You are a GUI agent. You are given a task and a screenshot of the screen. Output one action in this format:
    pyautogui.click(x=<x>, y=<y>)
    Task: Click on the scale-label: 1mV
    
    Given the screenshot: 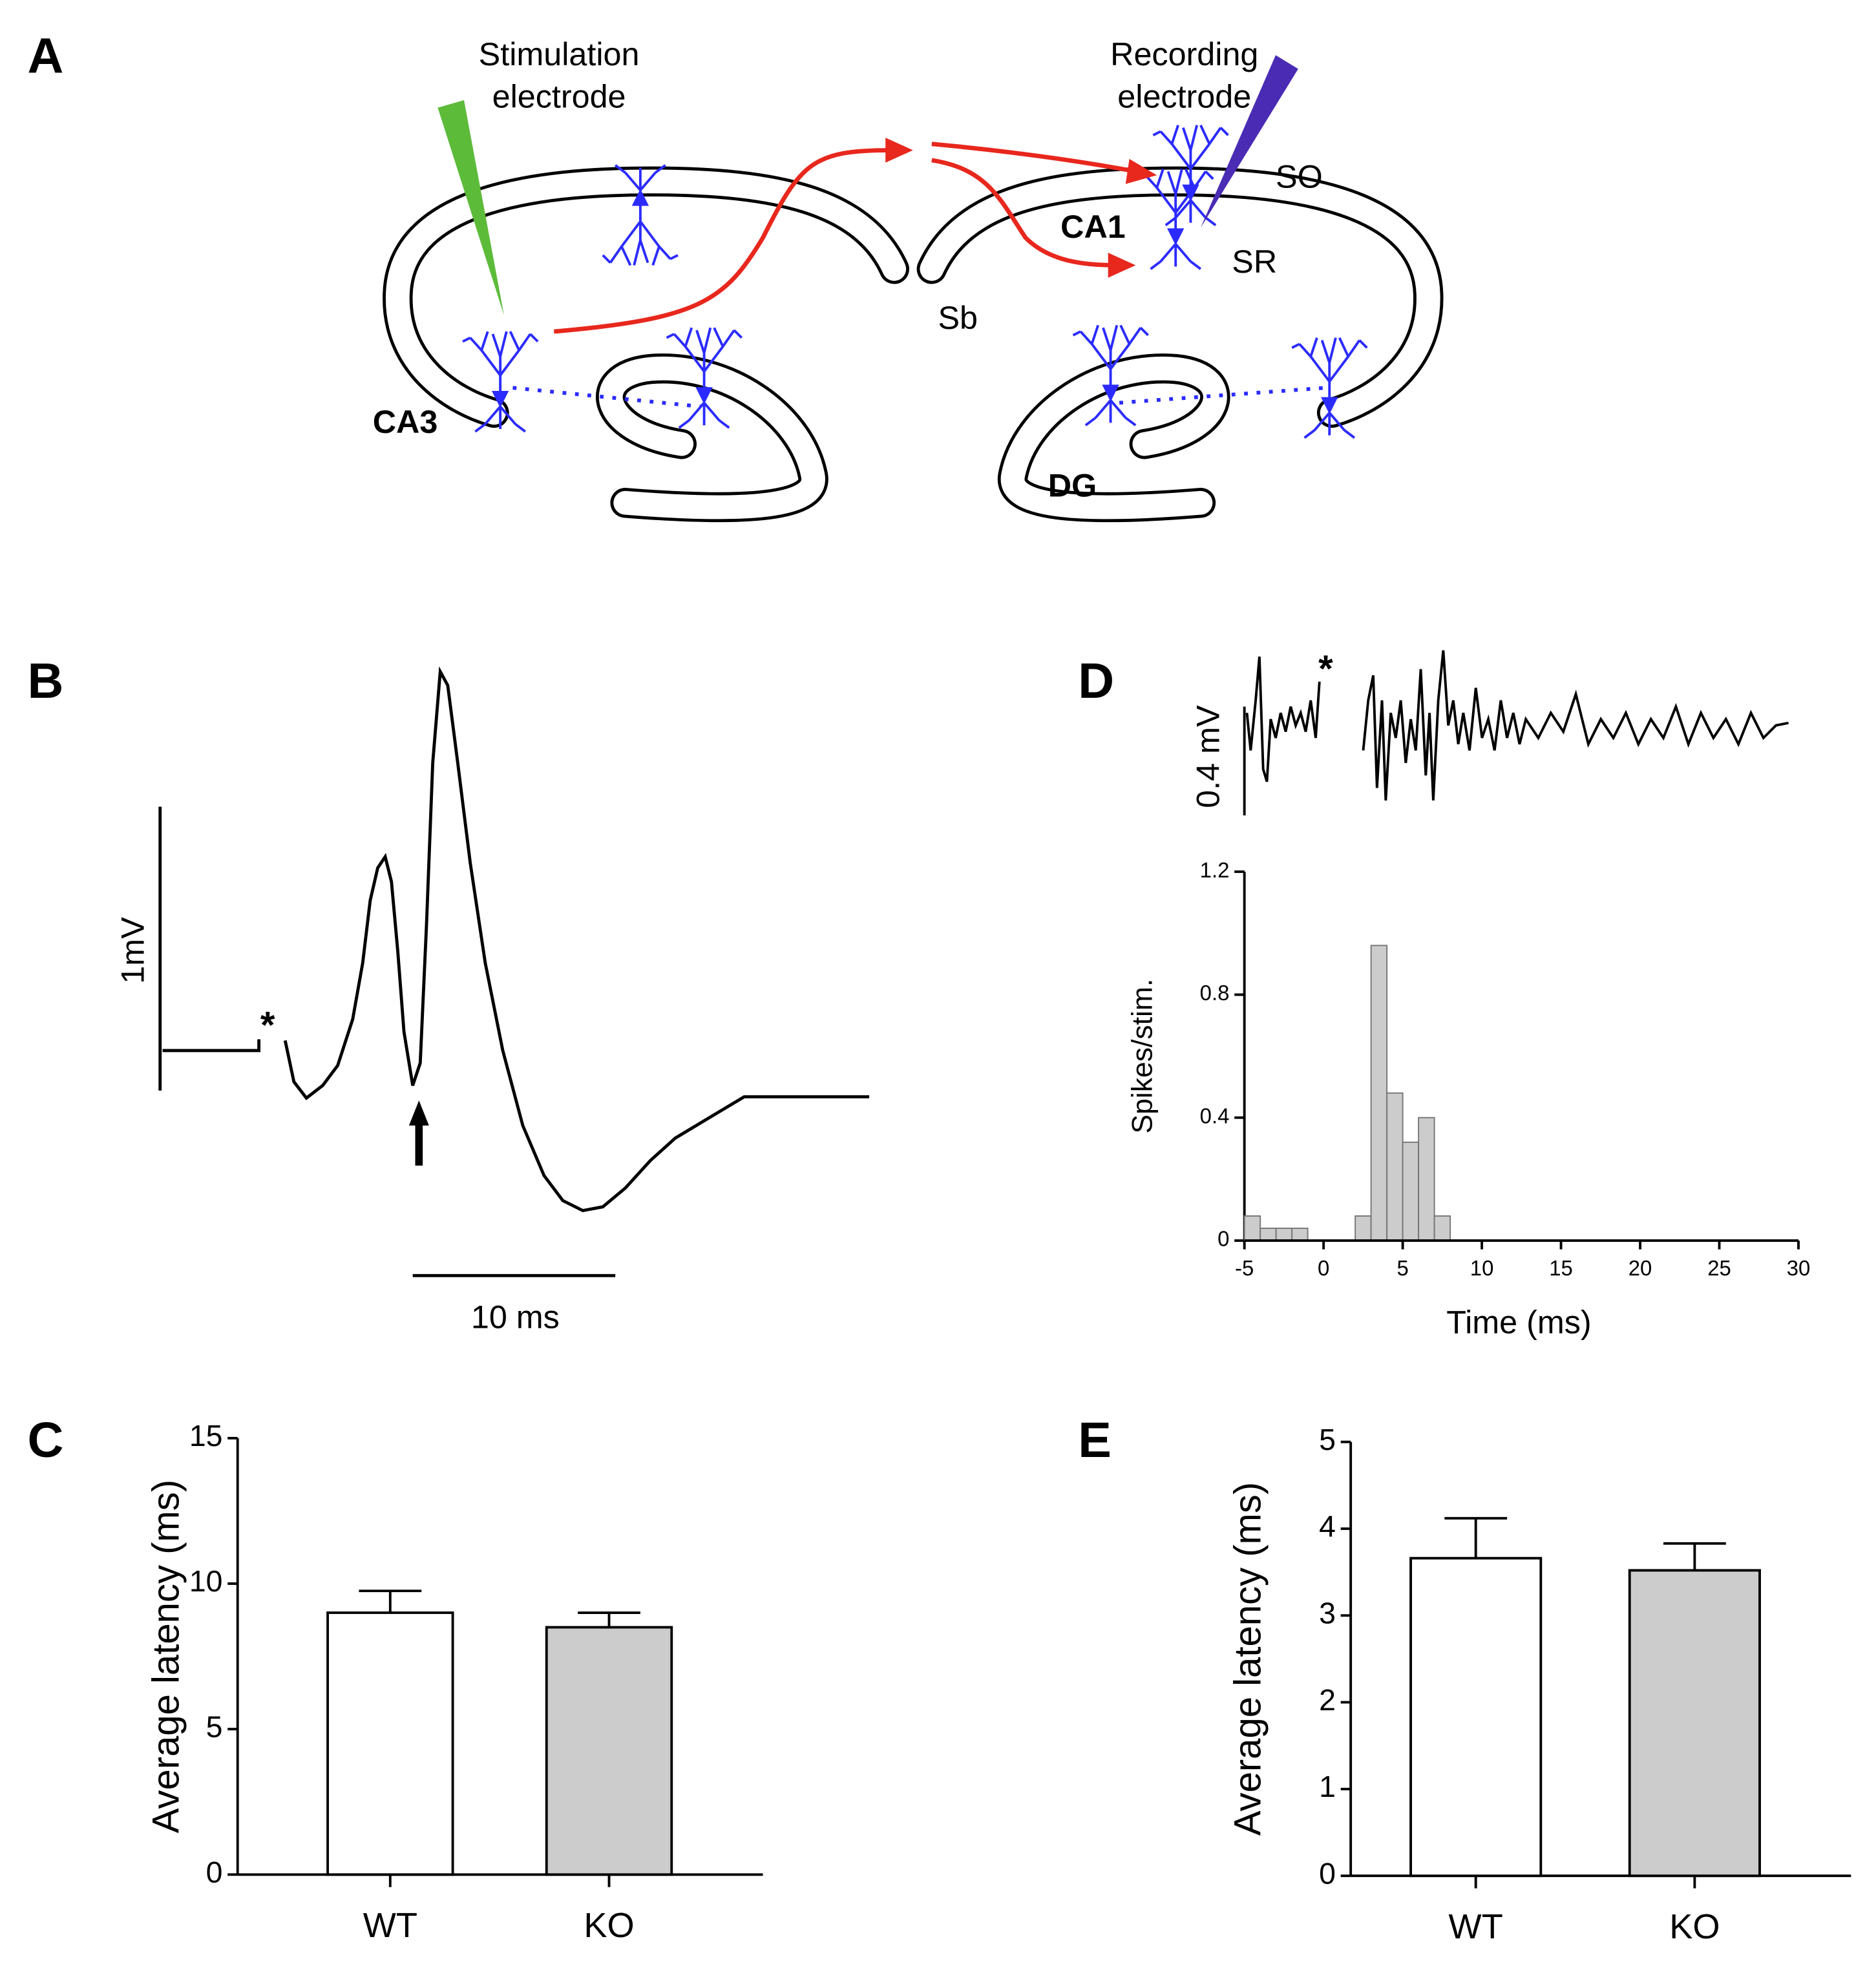 What is the action you would take?
    pyautogui.click(x=132, y=950)
    